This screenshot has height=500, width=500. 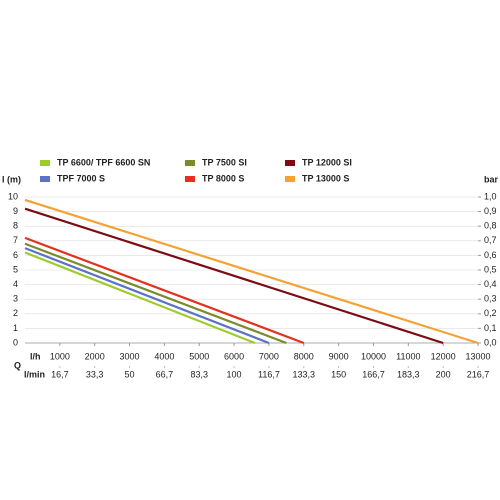 I want to click on y-tick-label: 0, so click(x=15, y=342).